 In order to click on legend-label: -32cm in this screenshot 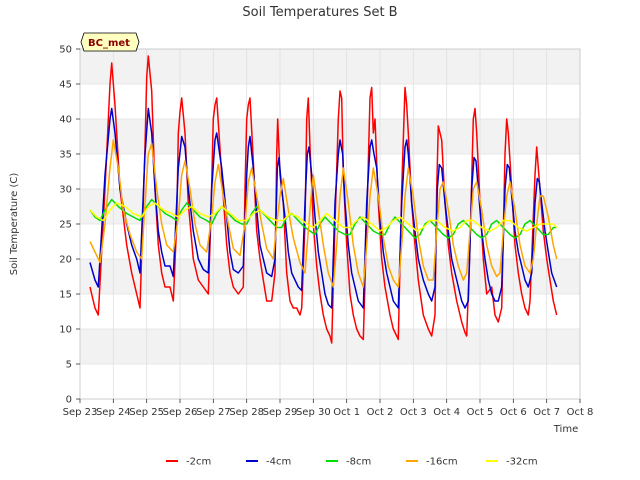, I will do `click(522, 462)`.